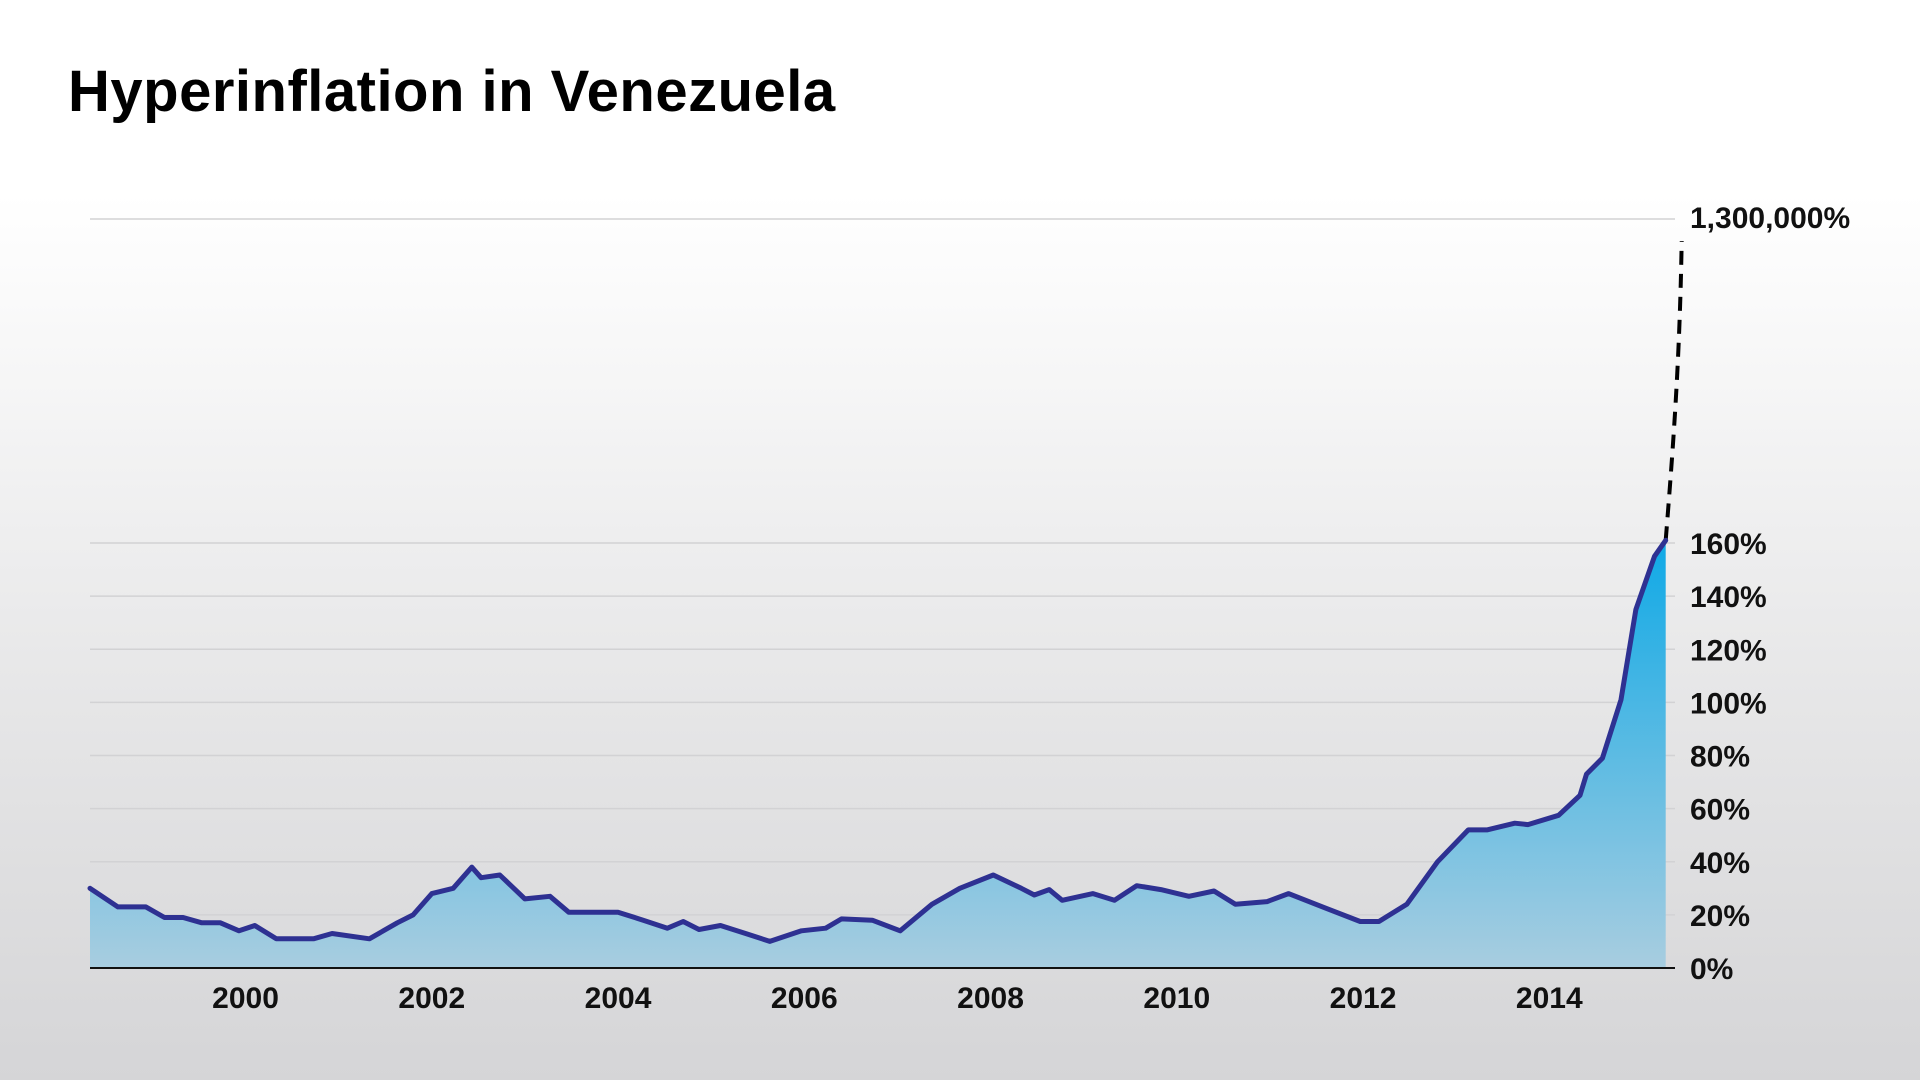 This screenshot has width=1920, height=1080. What do you see at coordinates (1728, 650) in the screenshot?
I see `y-tick-label: 120%` at bounding box center [1728, 650].